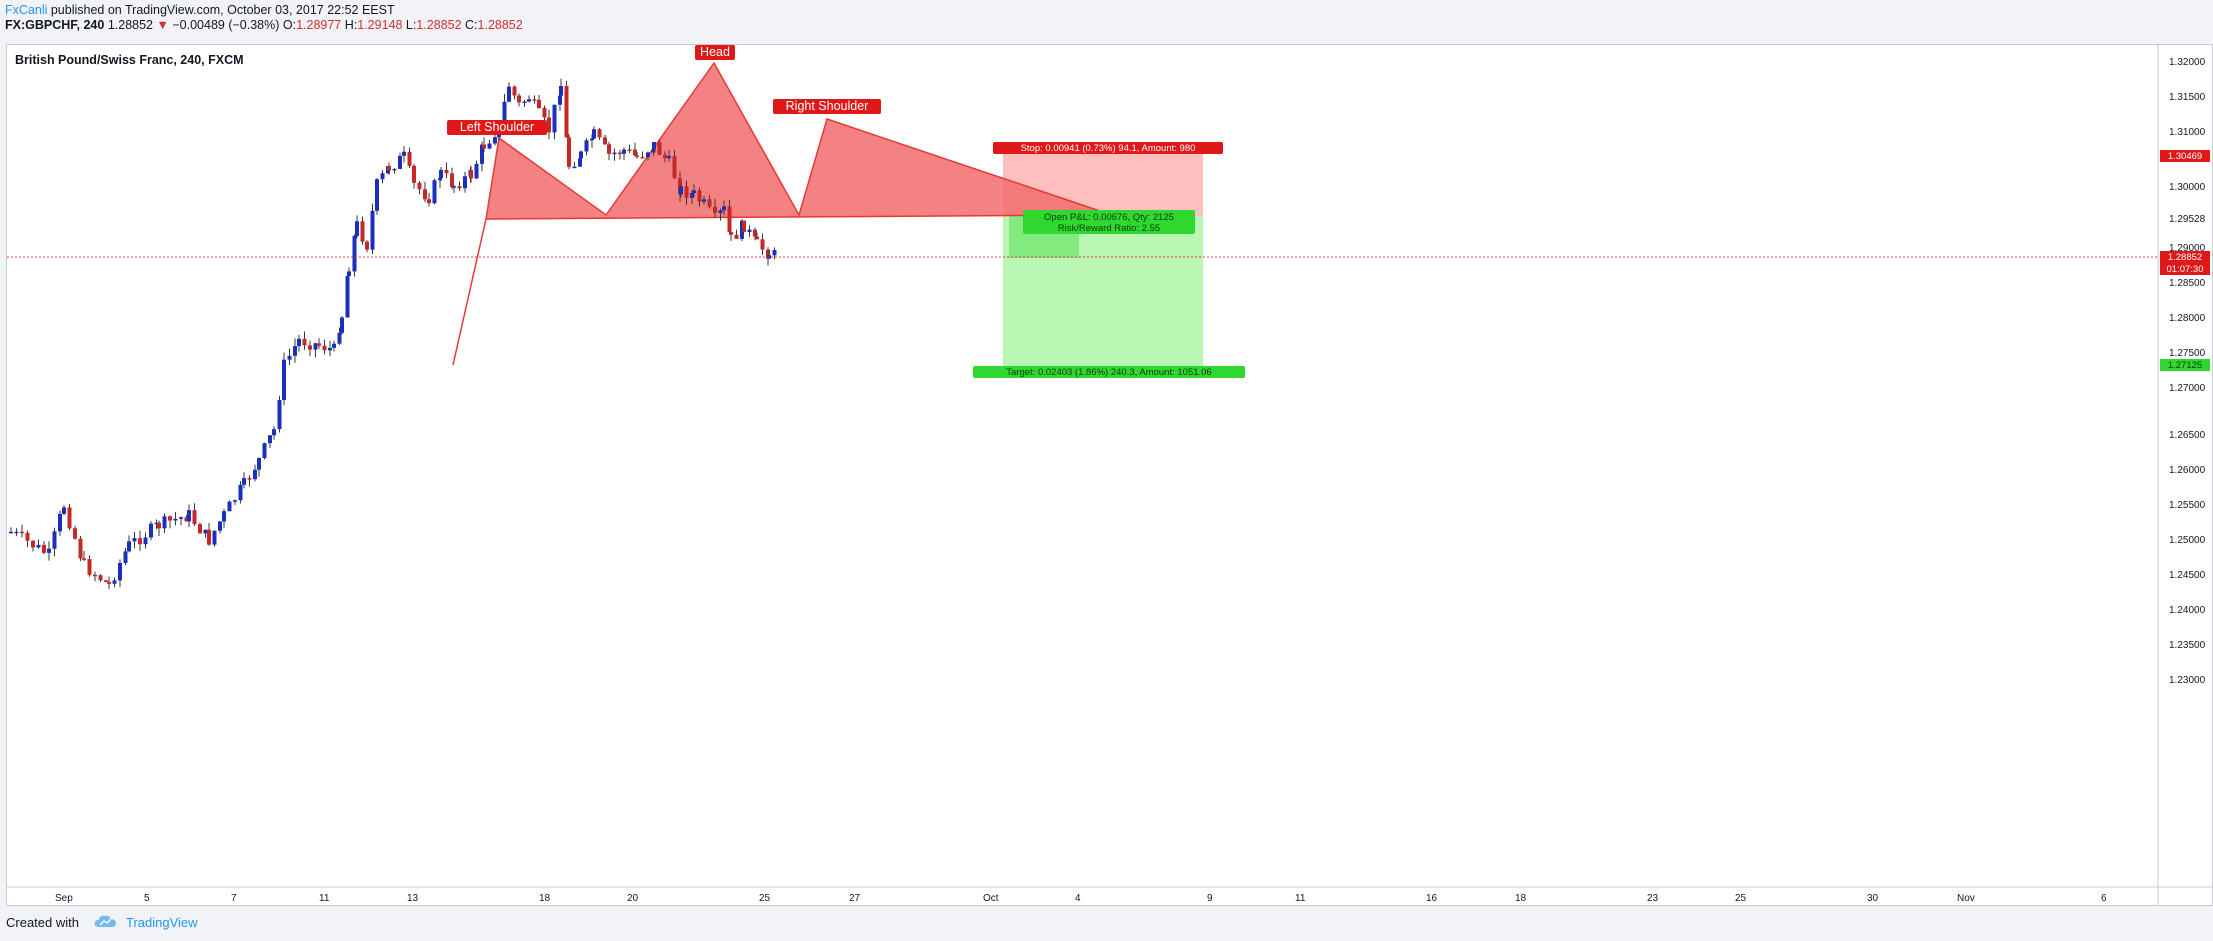 The height and width of the screenshot is (941, 2213). What do you see at coordinates (469, 292) in the screenshot?
I see `pattern-leg` at bounding box center [469, 292].